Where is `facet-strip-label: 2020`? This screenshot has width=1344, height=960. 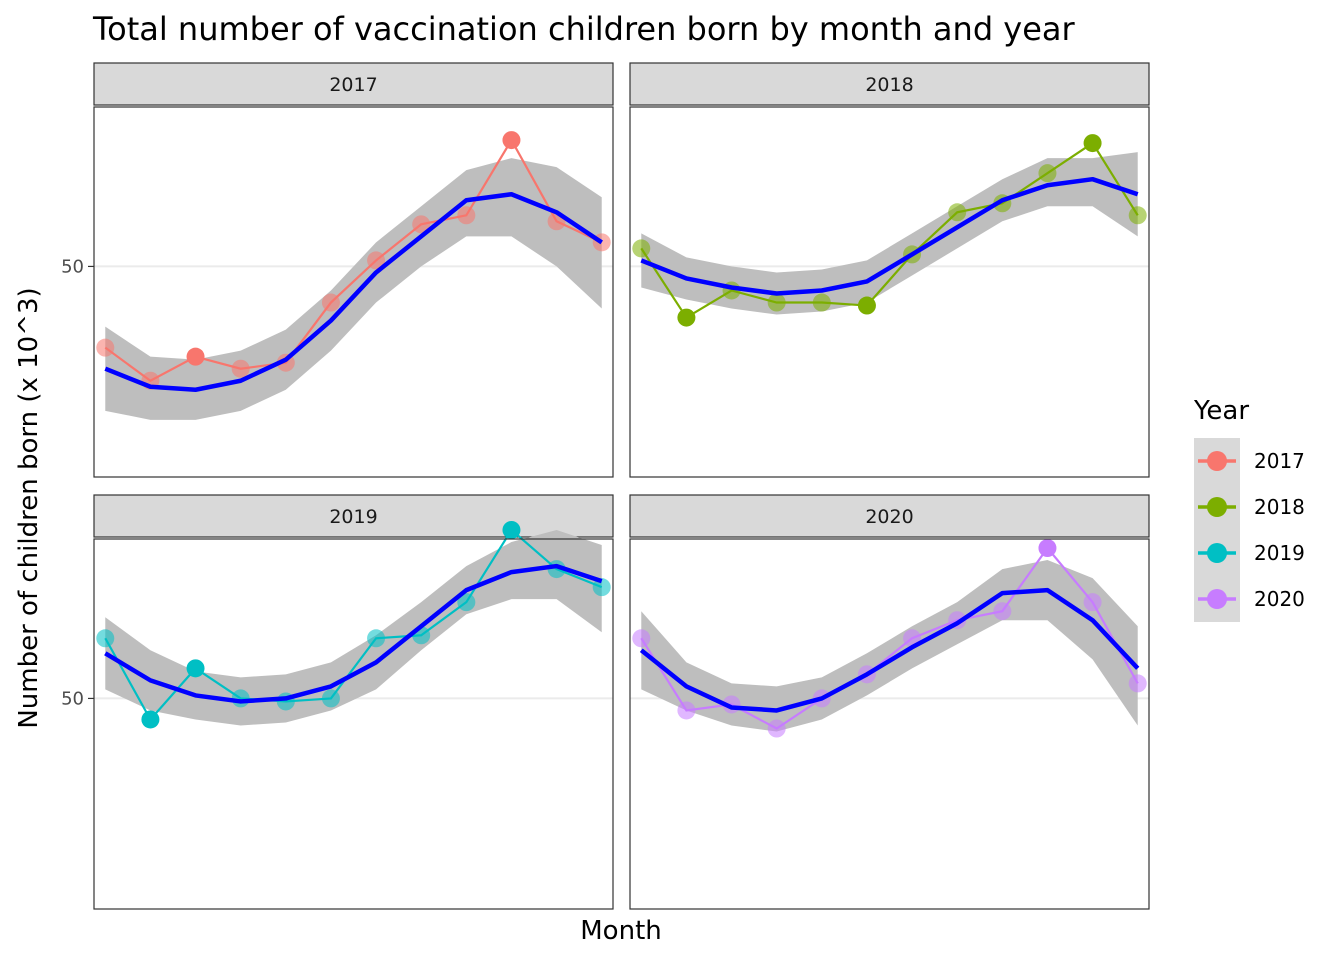
facet-strip-label: 2020 is located at coordinates (889, 517).